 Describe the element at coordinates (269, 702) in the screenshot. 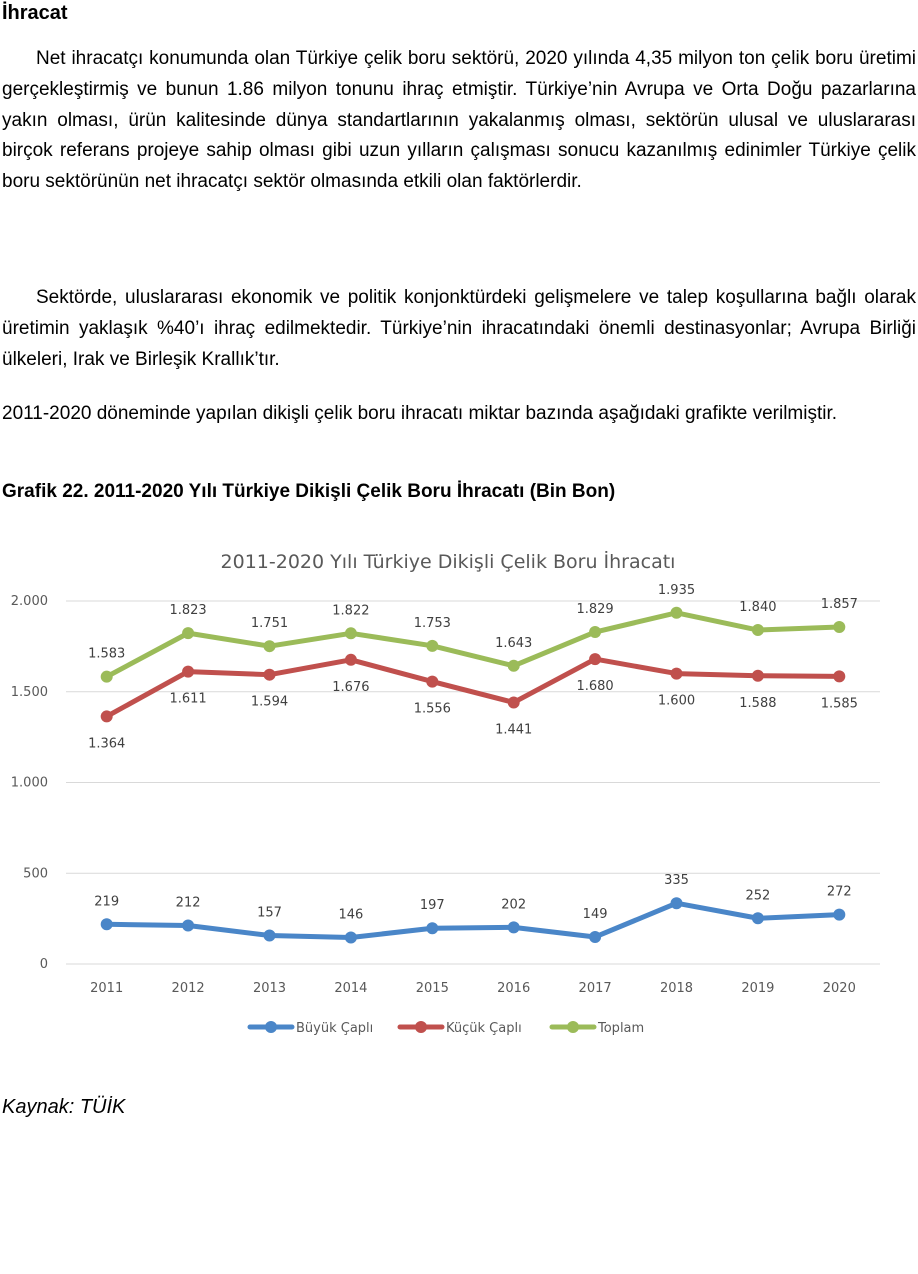

I see `data-label-küçük-çaplı: 1.594` at that location.